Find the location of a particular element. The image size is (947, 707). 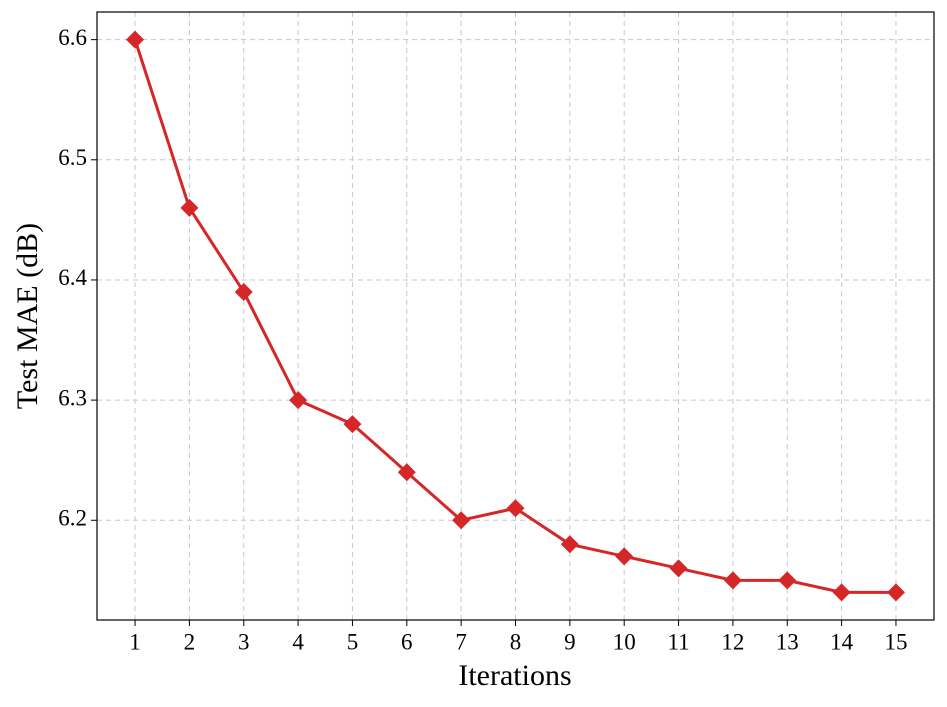

x-tick-label: 11 is located at coordinates (678, 641).